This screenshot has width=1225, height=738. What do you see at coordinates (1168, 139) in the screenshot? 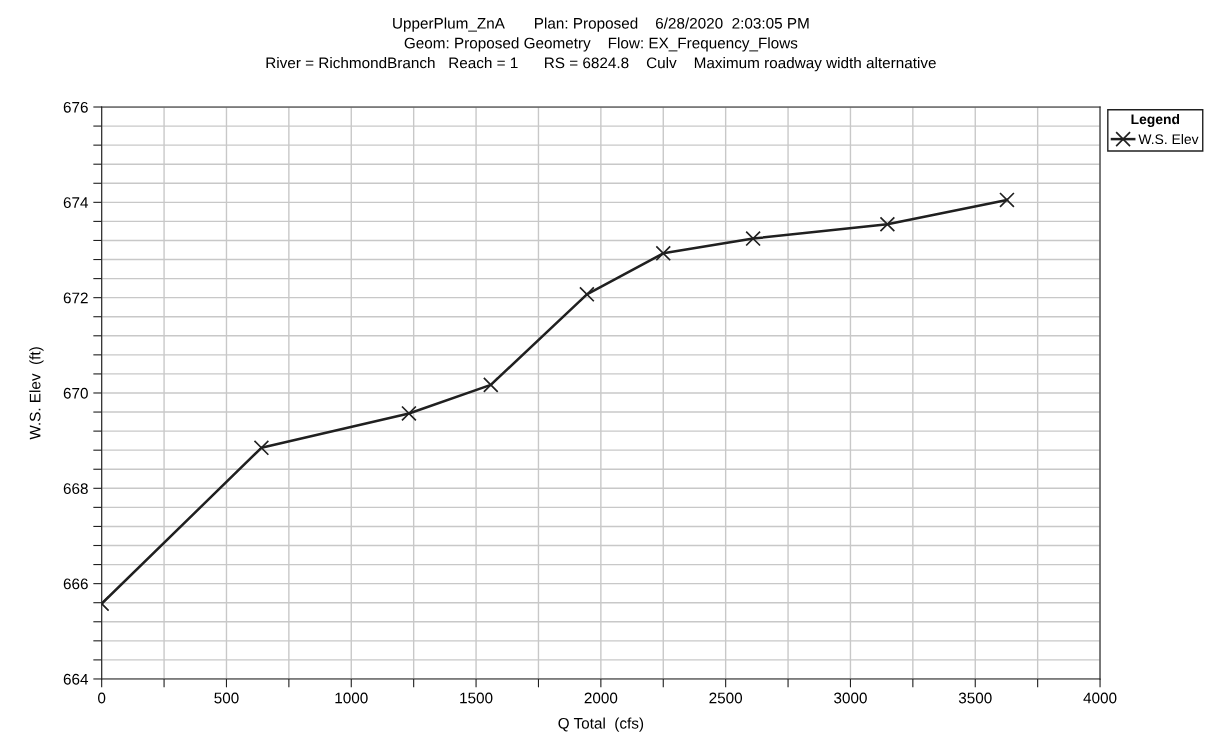
I see `legend-label: W.S. Elev` at bounding box center [1168, 139].